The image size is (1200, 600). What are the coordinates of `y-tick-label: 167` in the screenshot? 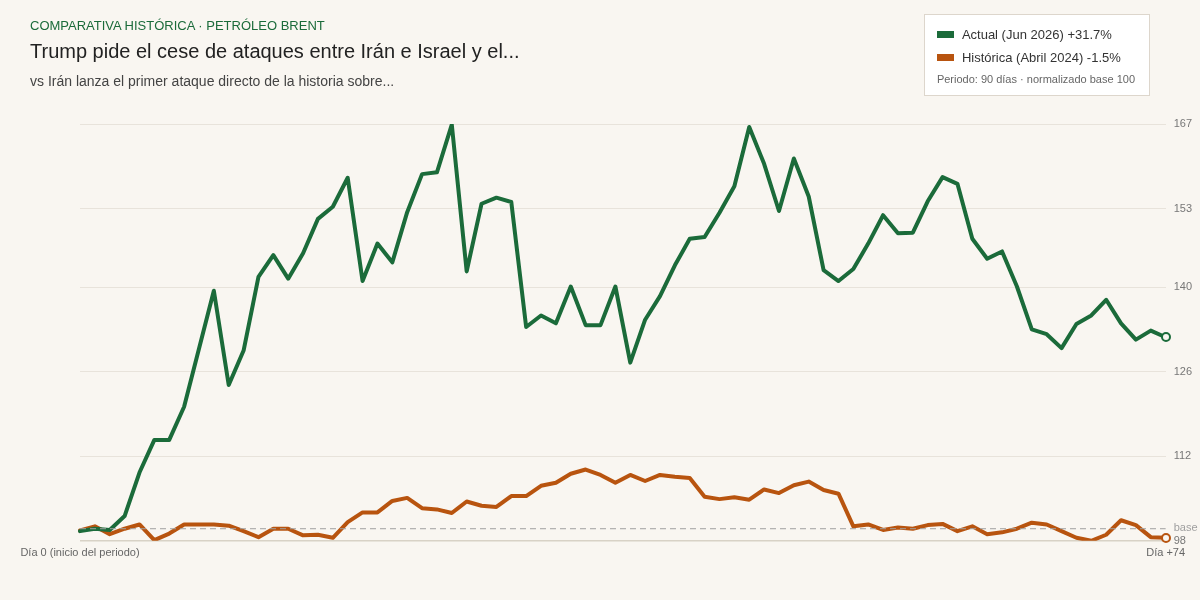 It's located at (1183, 123).